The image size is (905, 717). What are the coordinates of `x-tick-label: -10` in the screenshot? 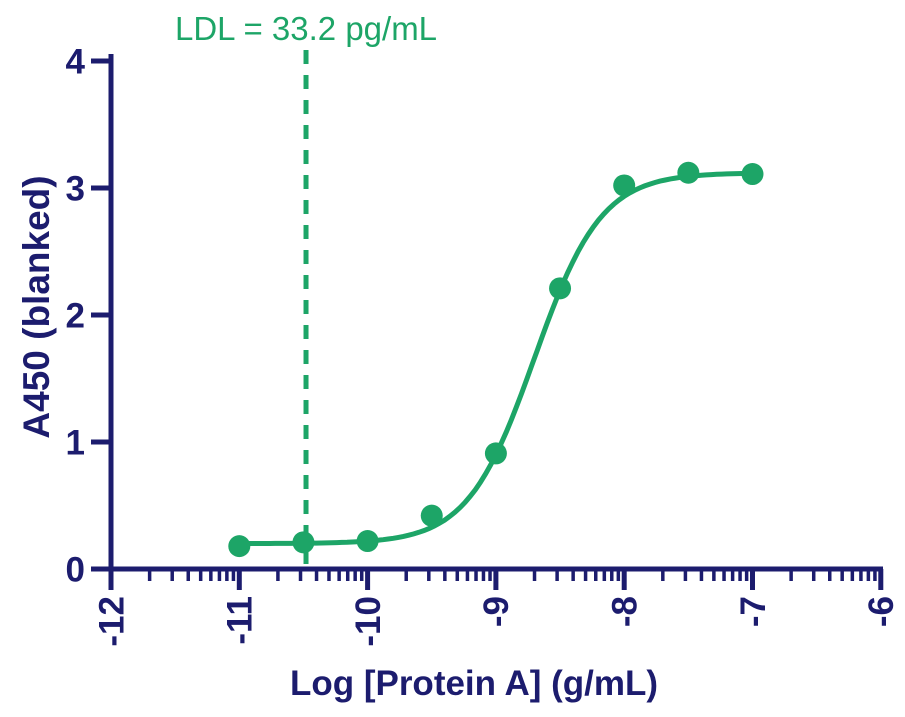 It's located at (368, 621).